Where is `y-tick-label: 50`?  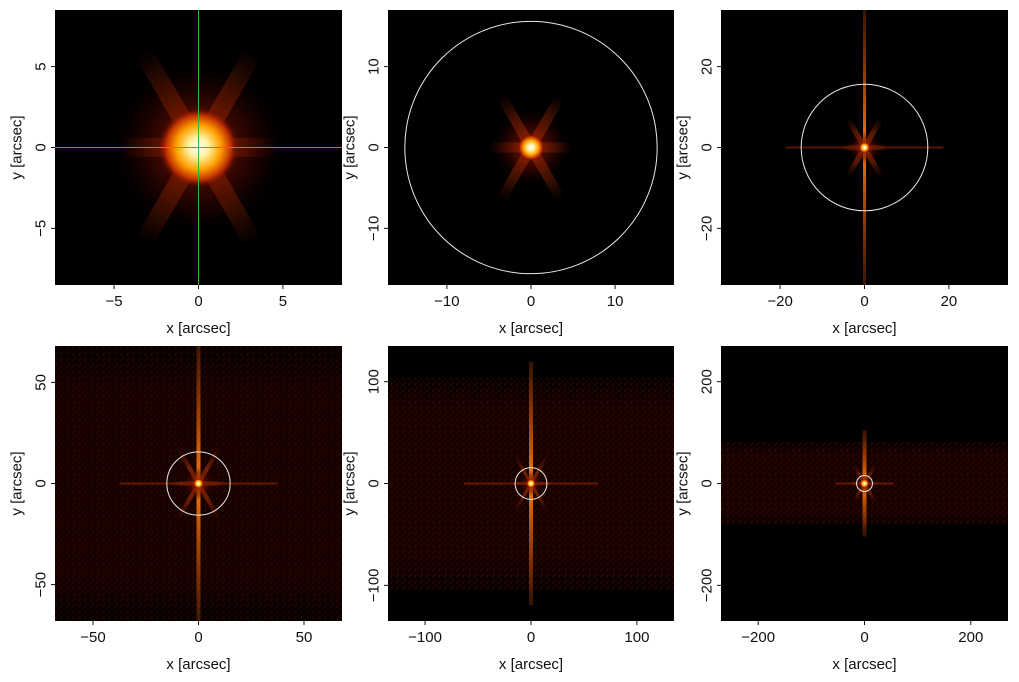 y-tick-label: 50 is located at coordinates (41, 382).